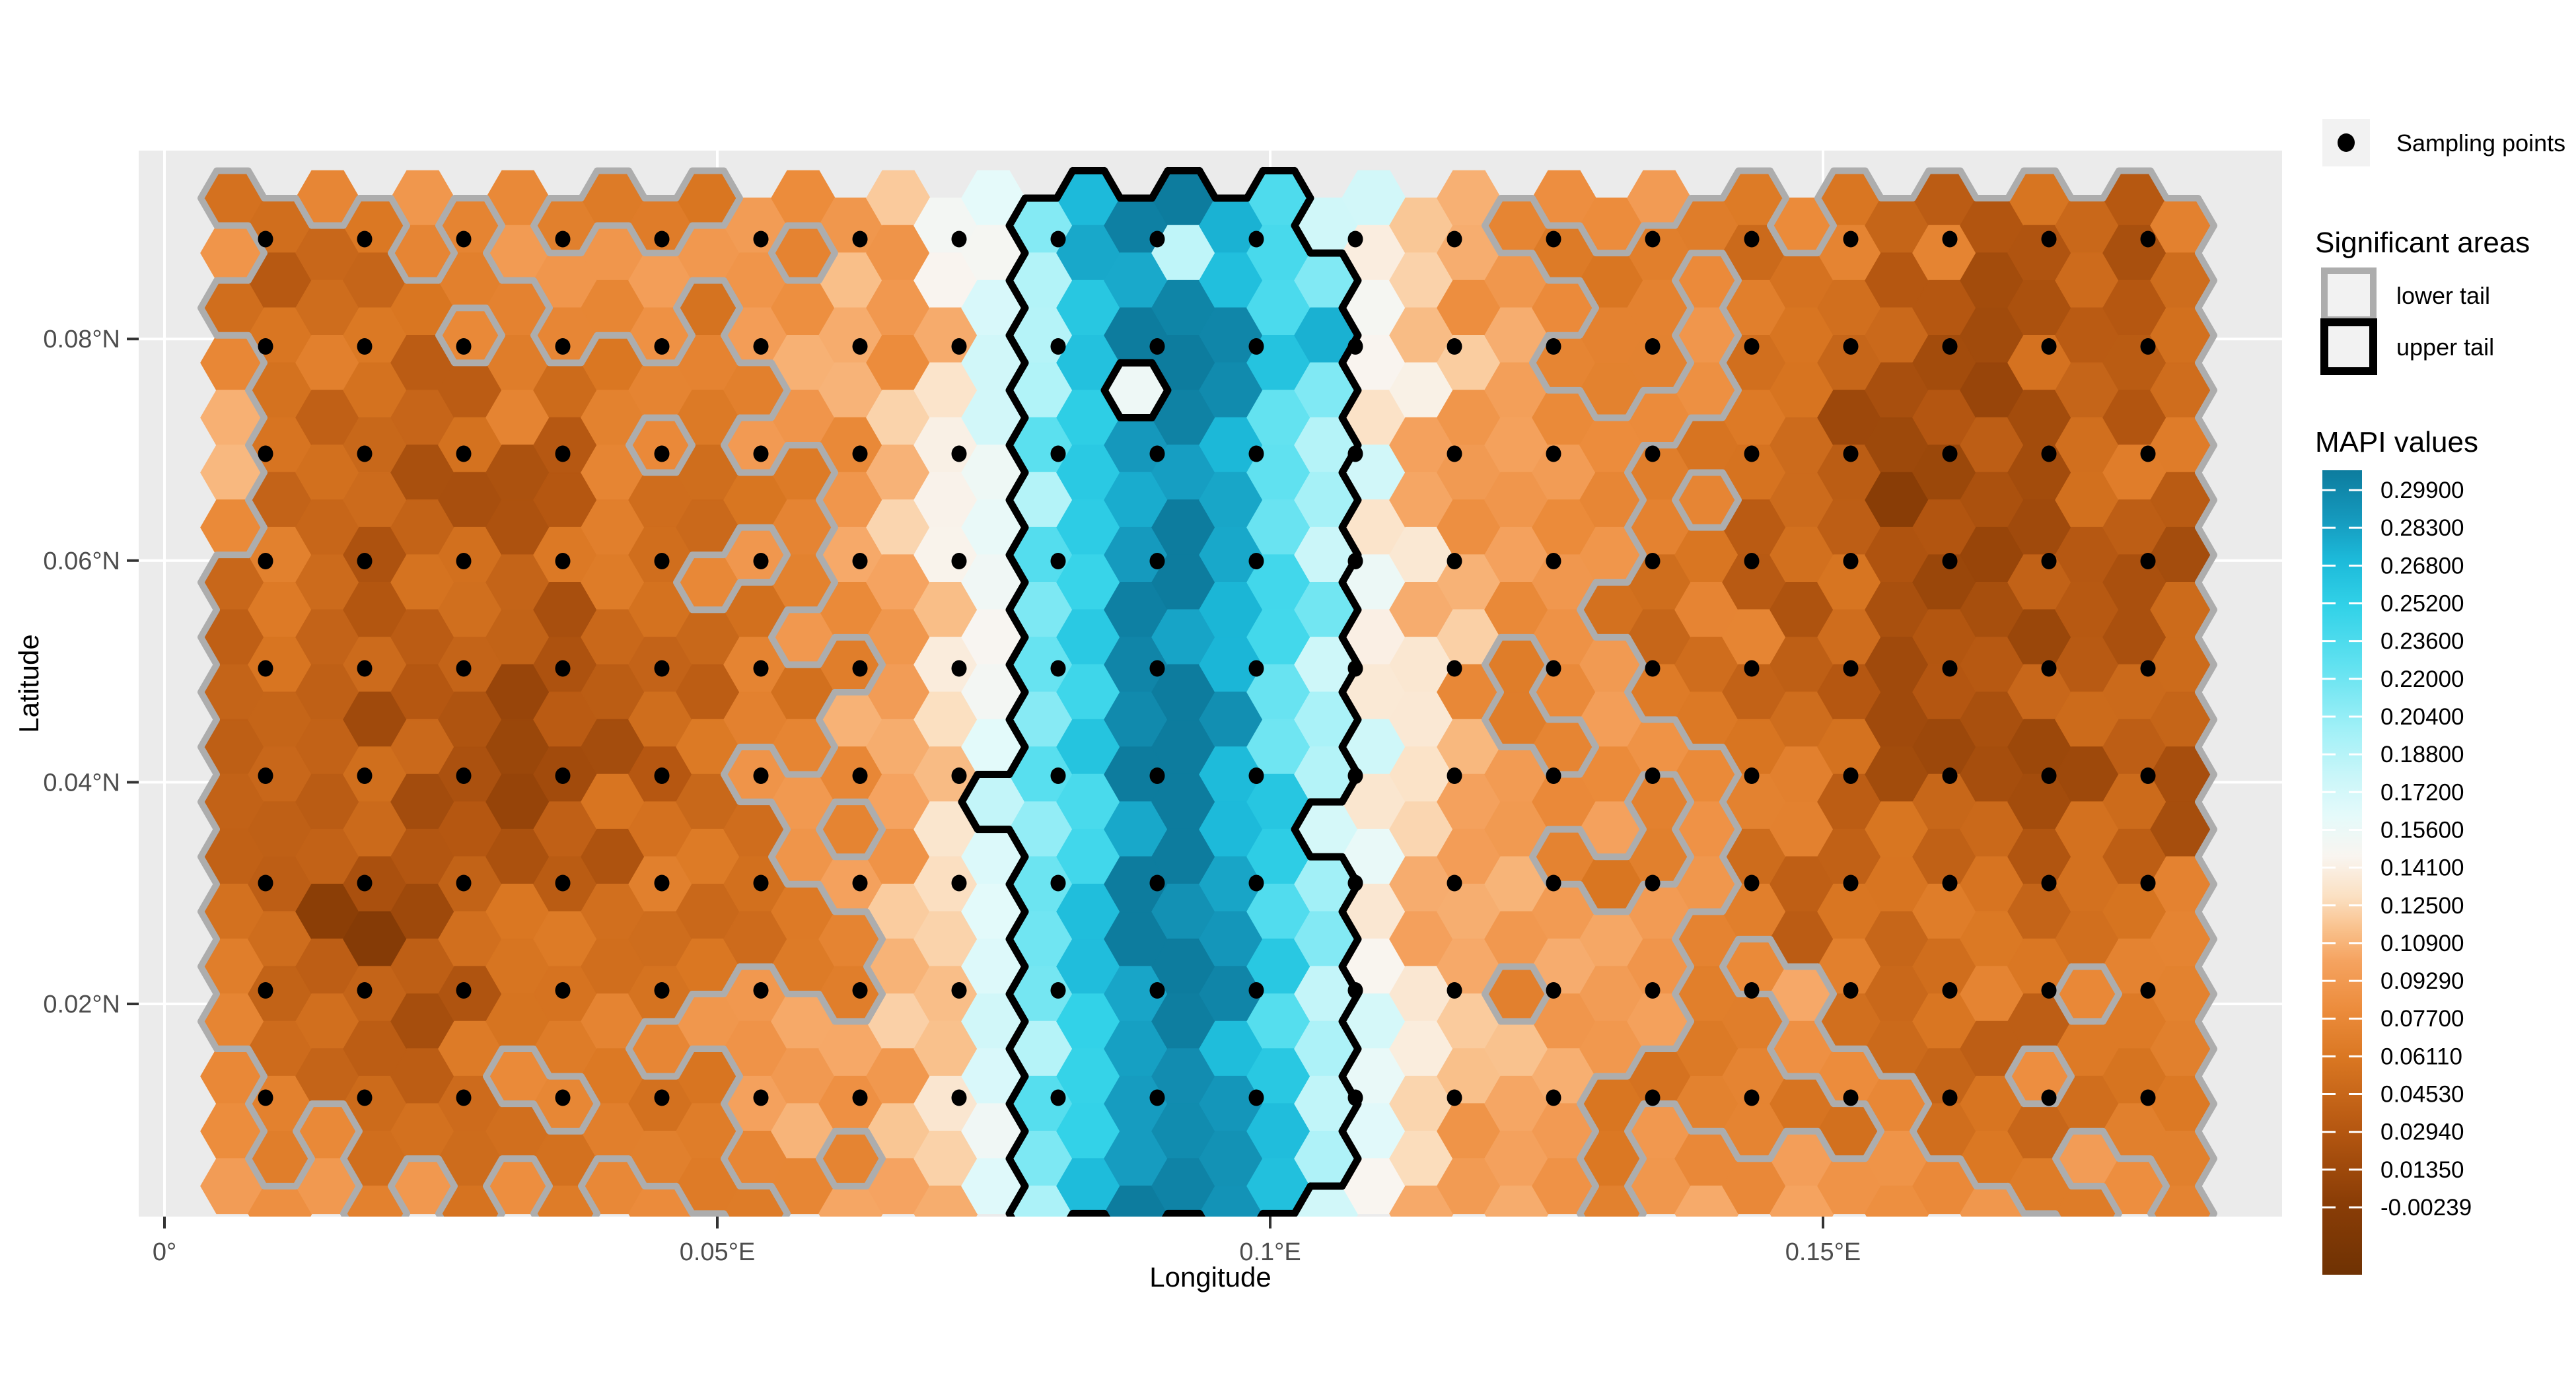  I want to click on y-tick-label: 0.02°N, so click(81, 1004).